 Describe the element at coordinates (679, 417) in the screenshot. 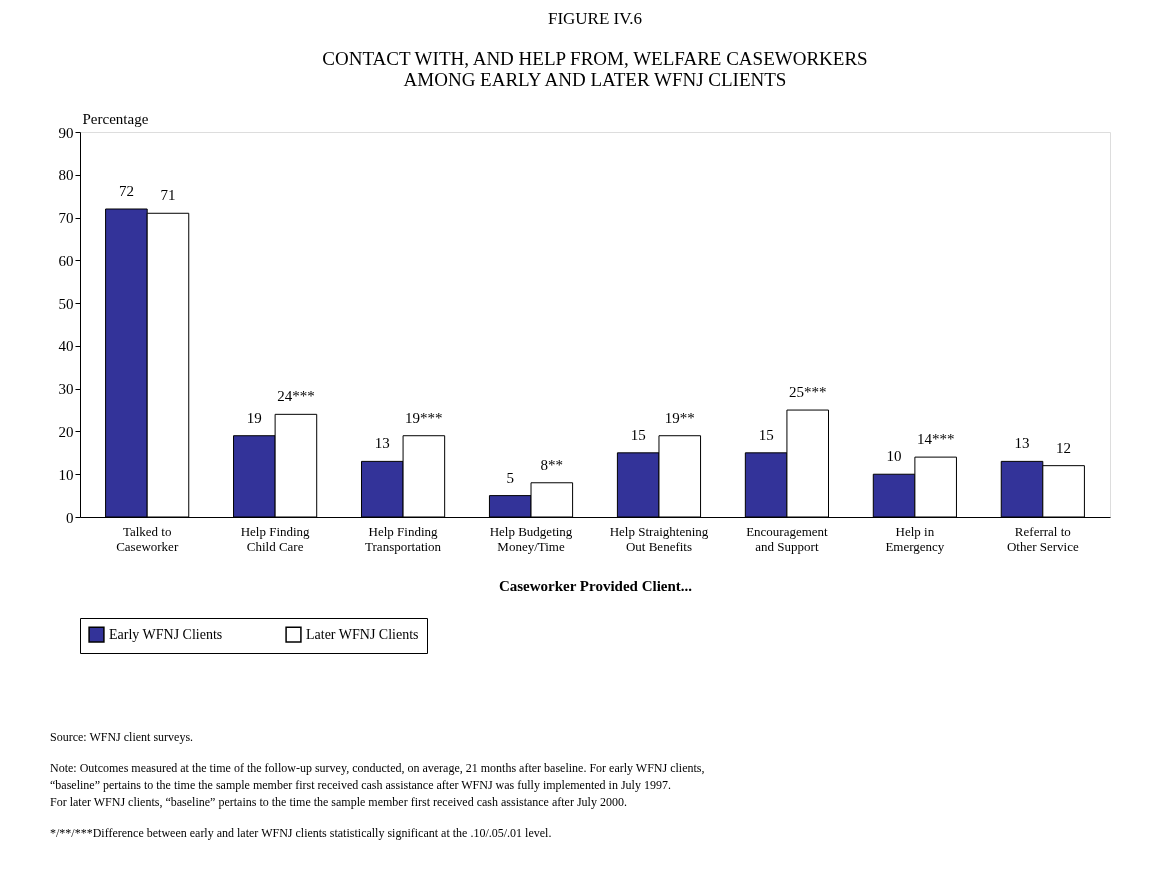

I see `data-label: 19**` at that location.